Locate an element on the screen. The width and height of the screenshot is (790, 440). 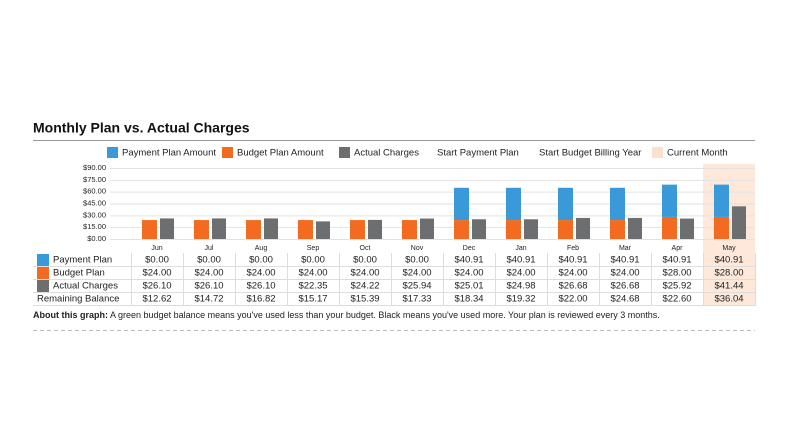
legend-label: Start Budget Billing Year is located at coordinates (590, 153).